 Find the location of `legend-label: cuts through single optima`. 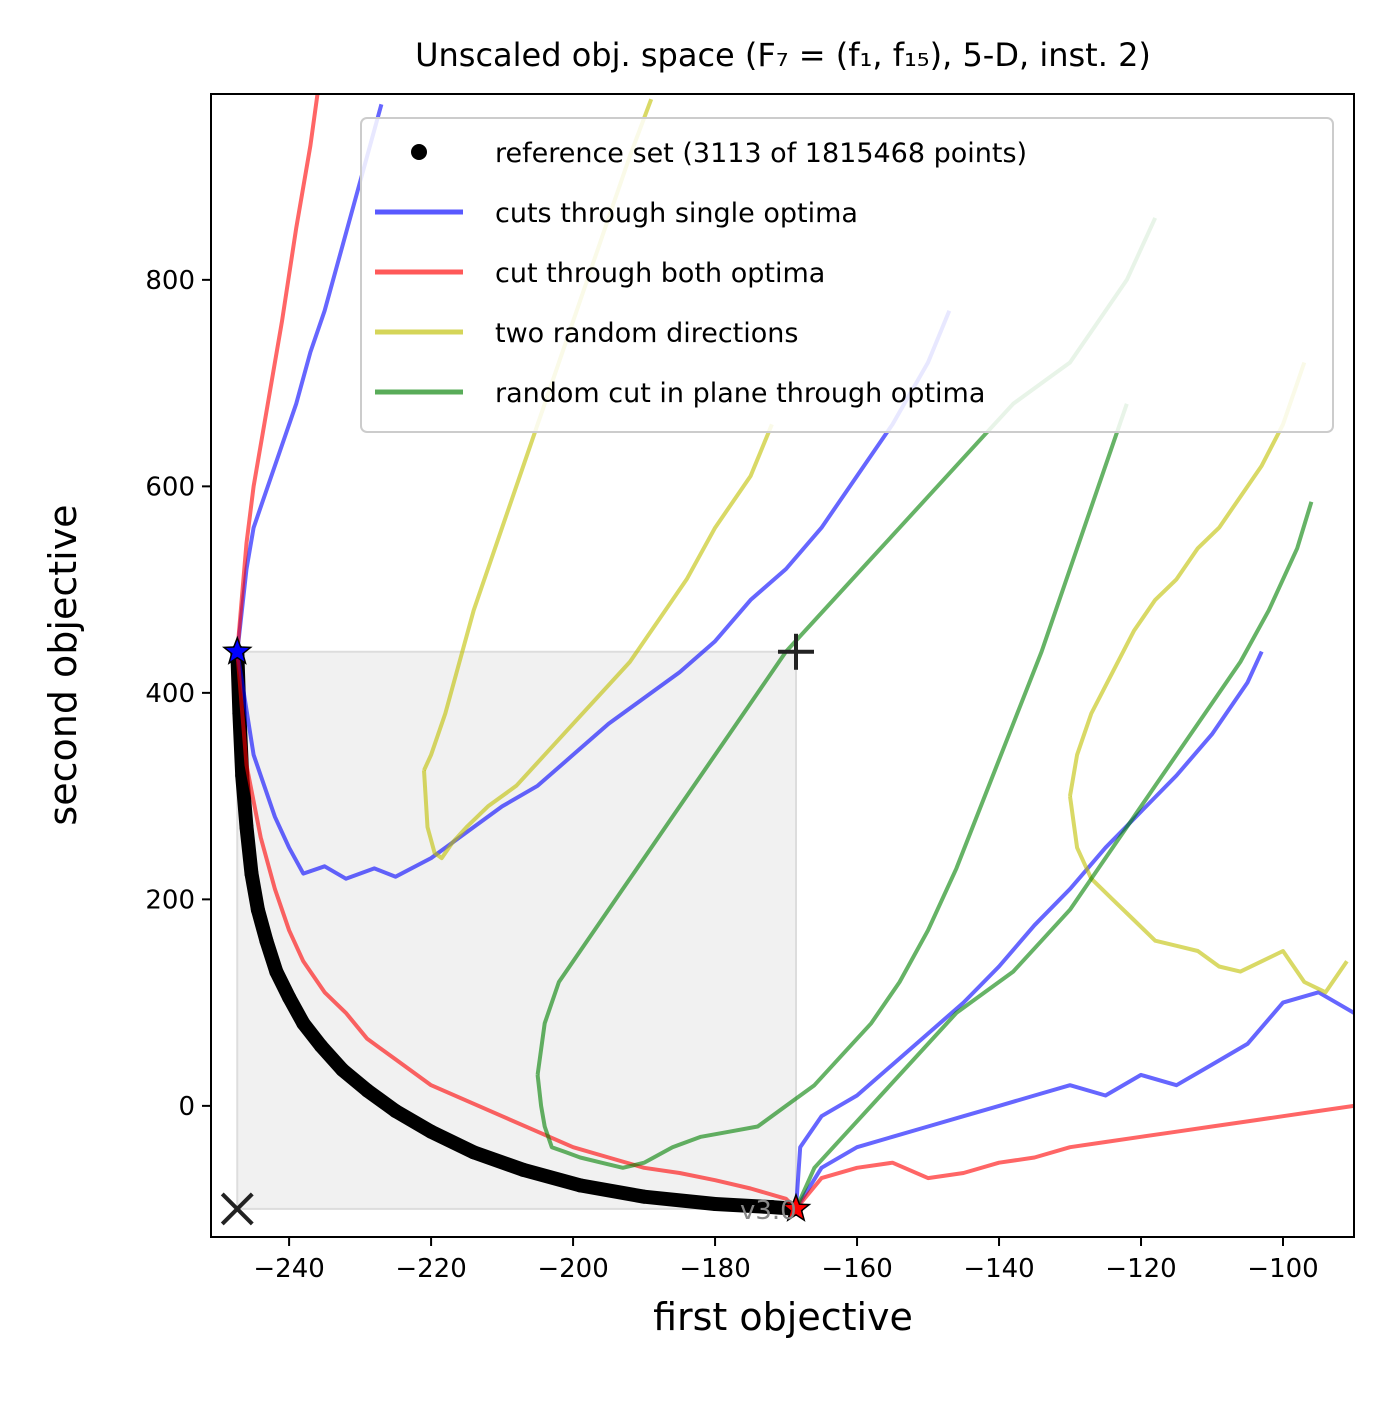

legend-label: cuts through single optima is located at coordinates (676, 213).